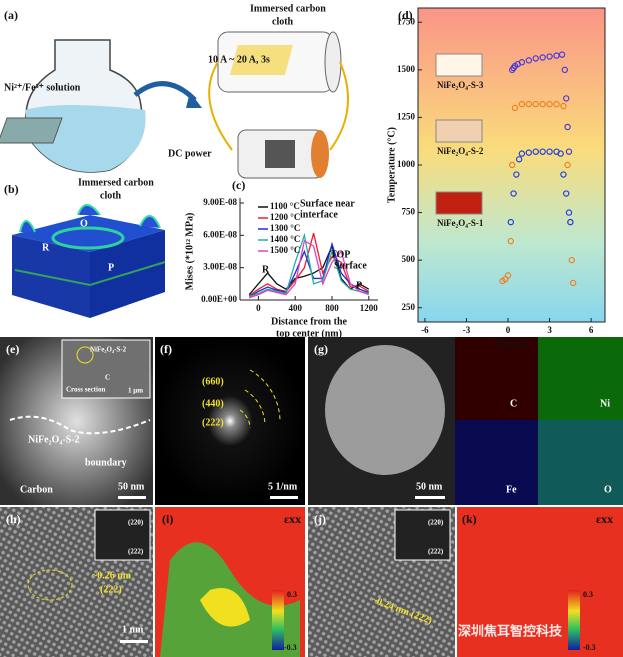  I want to click on legend-label: 1400 °C, so click(285, 239).